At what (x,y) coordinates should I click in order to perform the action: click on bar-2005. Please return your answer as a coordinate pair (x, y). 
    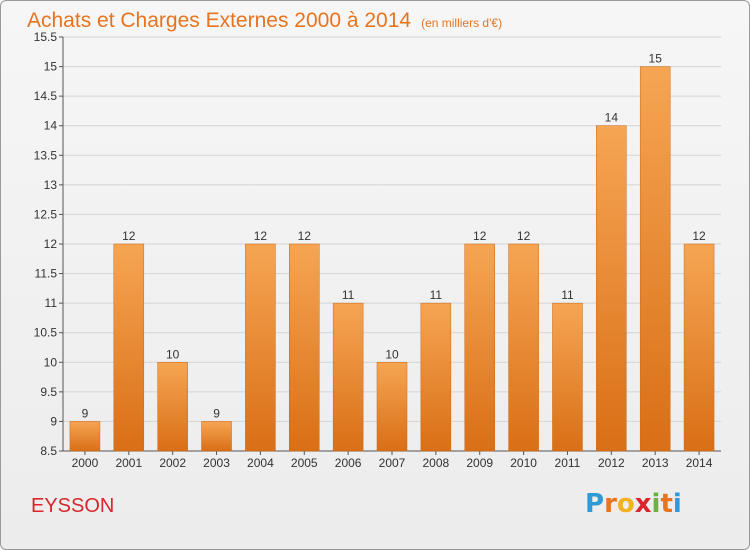
    Looking at the image, I should click on (304, 347).